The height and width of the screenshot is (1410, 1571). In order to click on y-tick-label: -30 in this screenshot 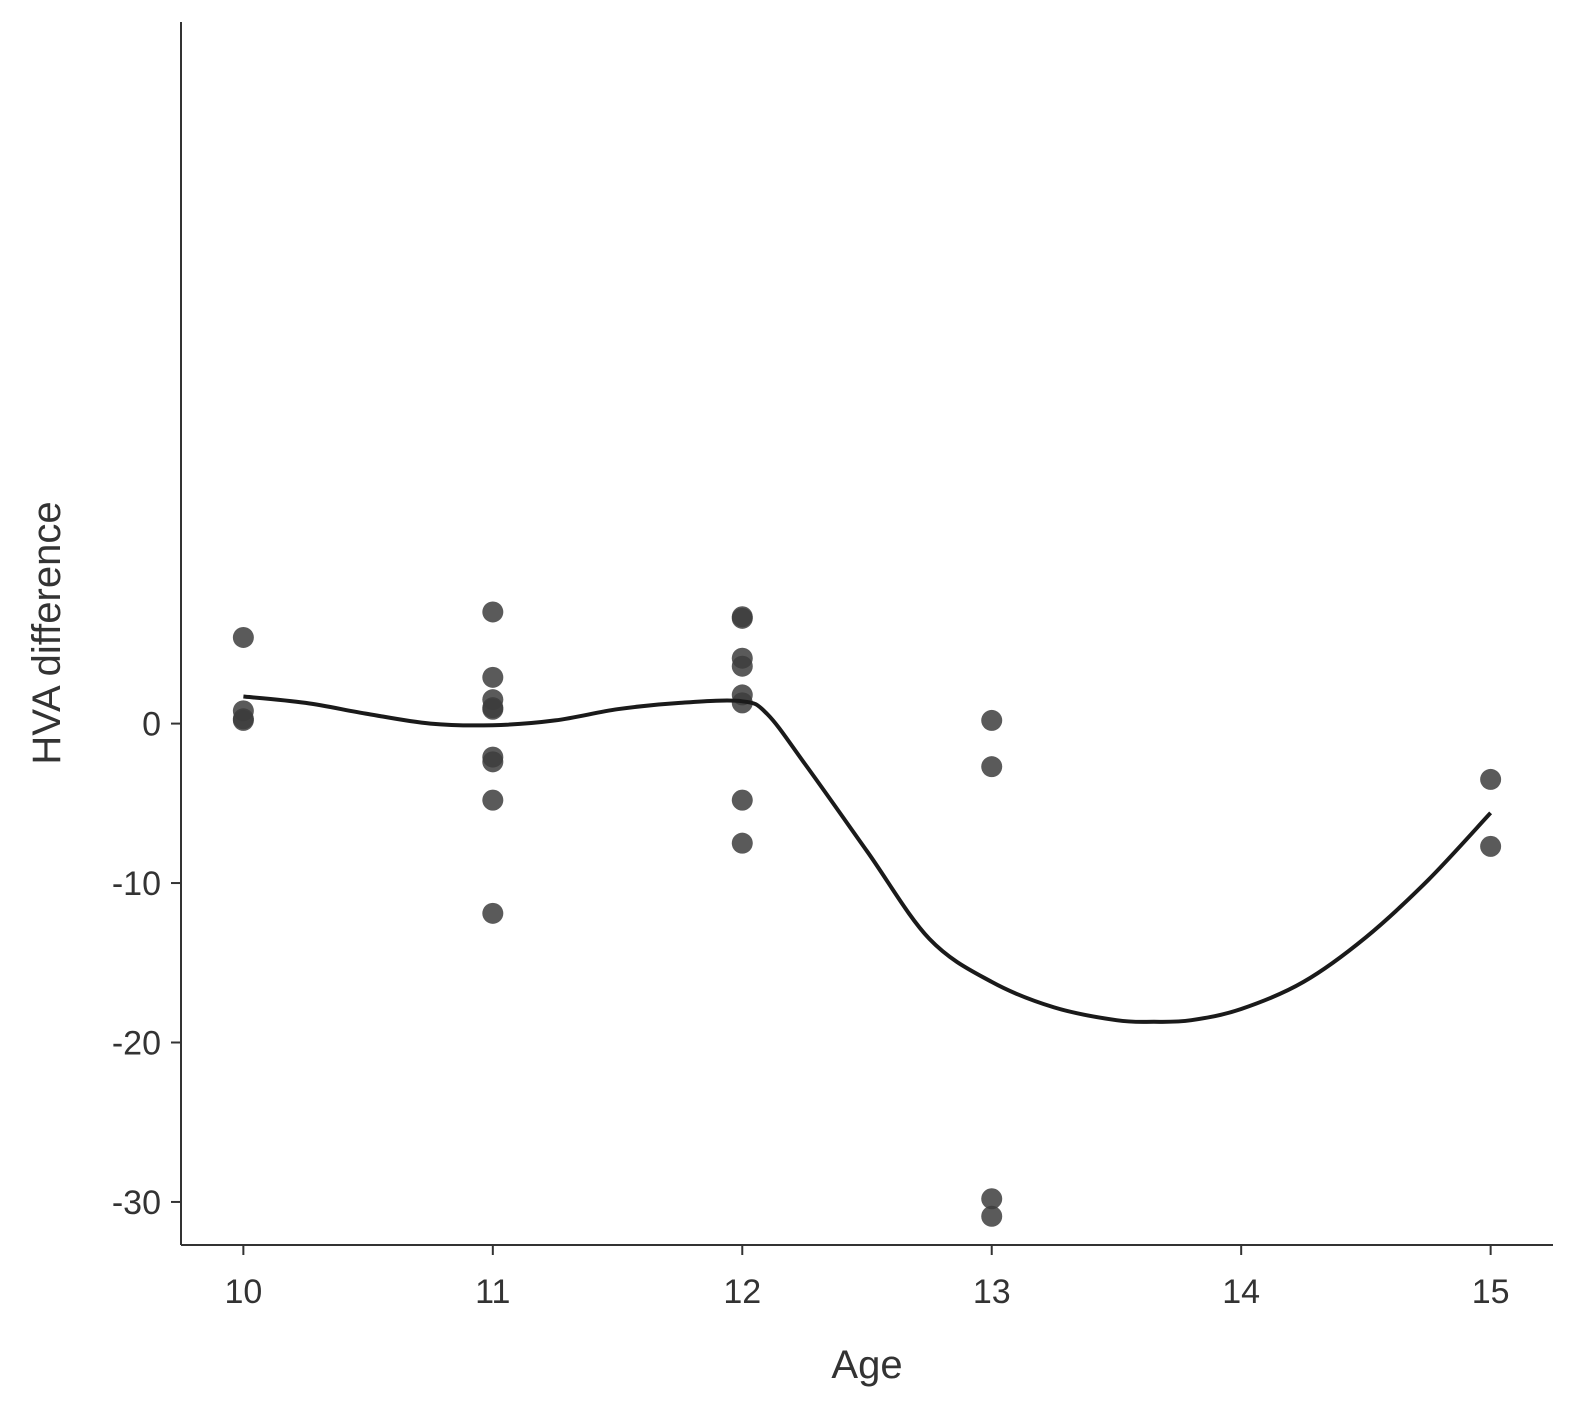, I will do `click(136, 1203)`.